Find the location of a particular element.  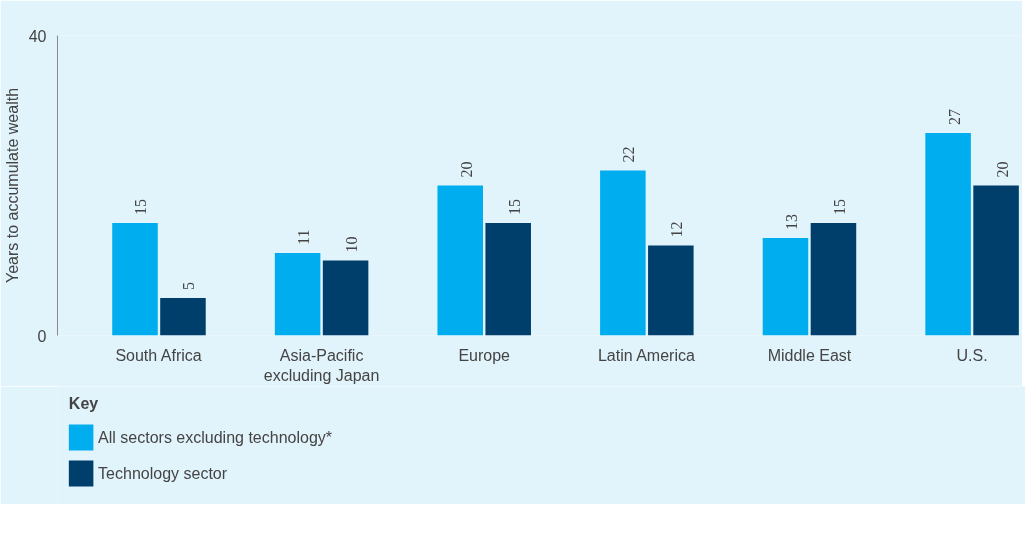

y-axis-title: Years to accumulate wealth is located at coordinates (12, 185).